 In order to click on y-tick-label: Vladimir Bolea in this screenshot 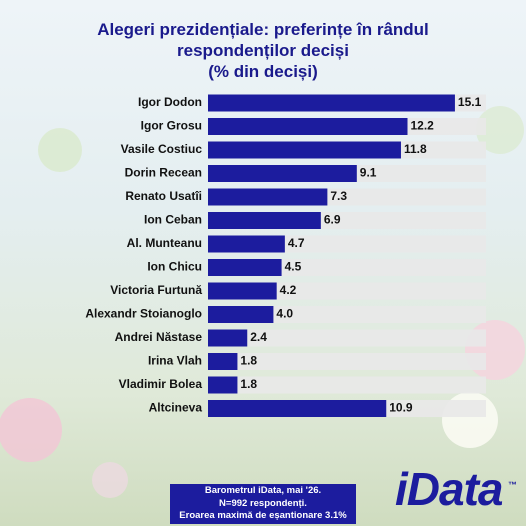, I will do `click(161, 384)`.